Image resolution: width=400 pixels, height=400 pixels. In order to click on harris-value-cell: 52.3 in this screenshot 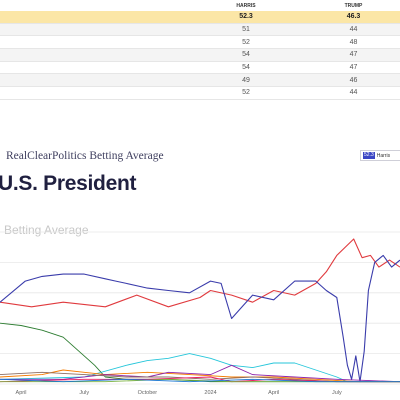, I will do `click(246, 17)`.